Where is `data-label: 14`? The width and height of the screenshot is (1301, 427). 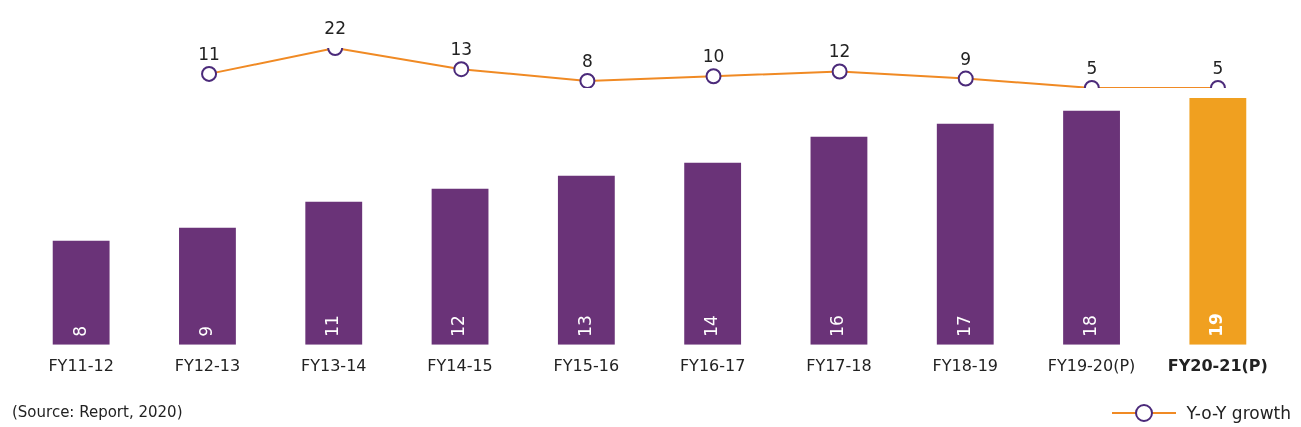 data-label: 14 is located at coordinates (711, 326).